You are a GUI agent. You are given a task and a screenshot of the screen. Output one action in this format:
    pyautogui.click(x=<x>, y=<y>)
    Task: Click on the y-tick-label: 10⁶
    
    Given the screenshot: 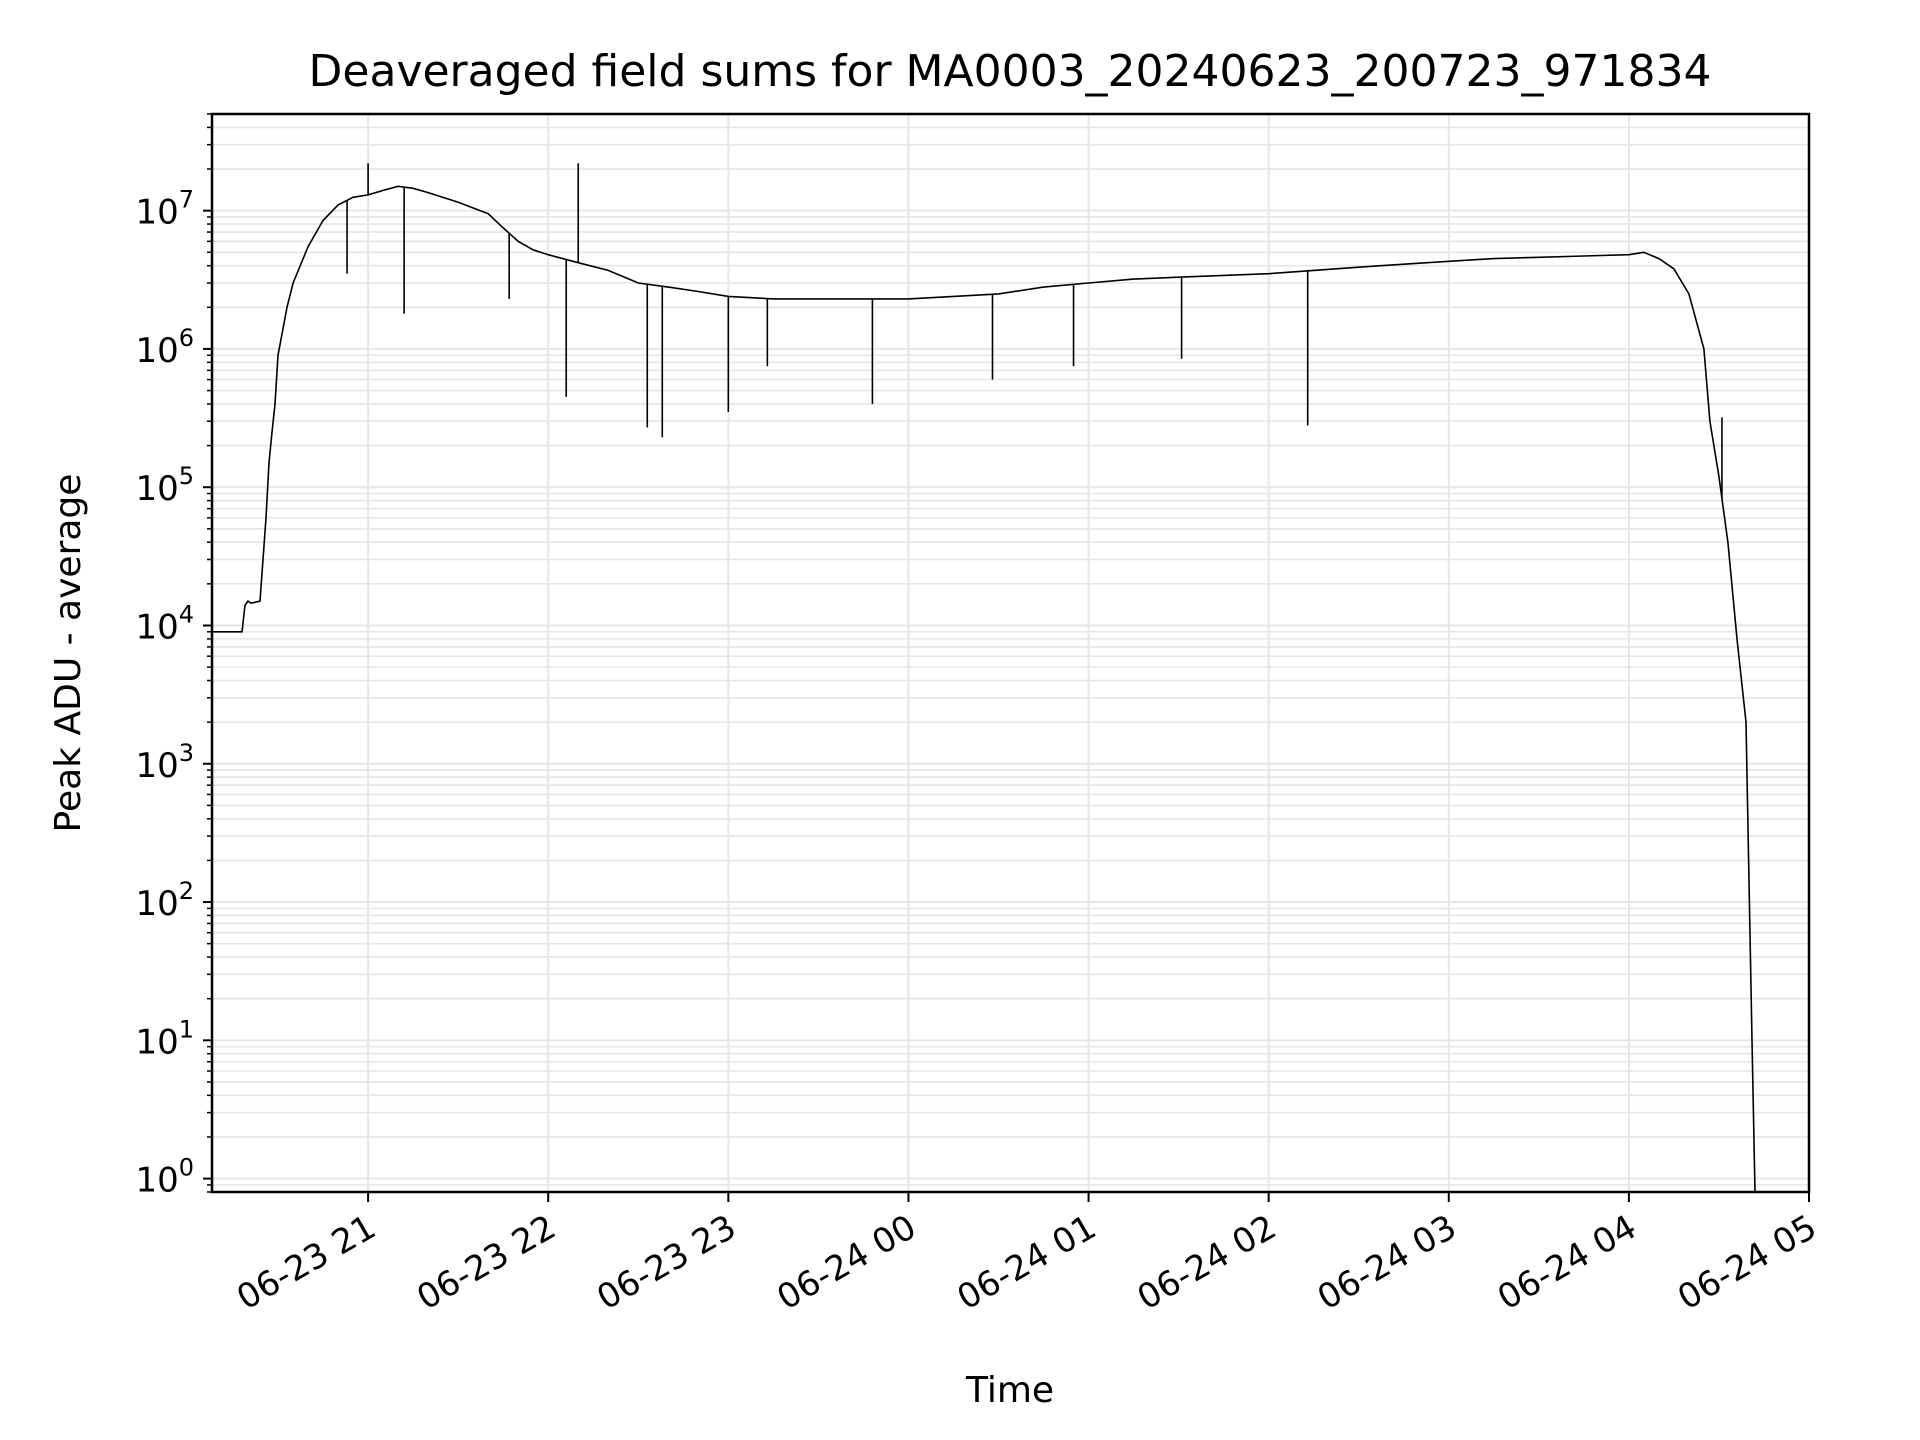 What is the action you would take?
    pyautogui.click(x=164, y=347)
    